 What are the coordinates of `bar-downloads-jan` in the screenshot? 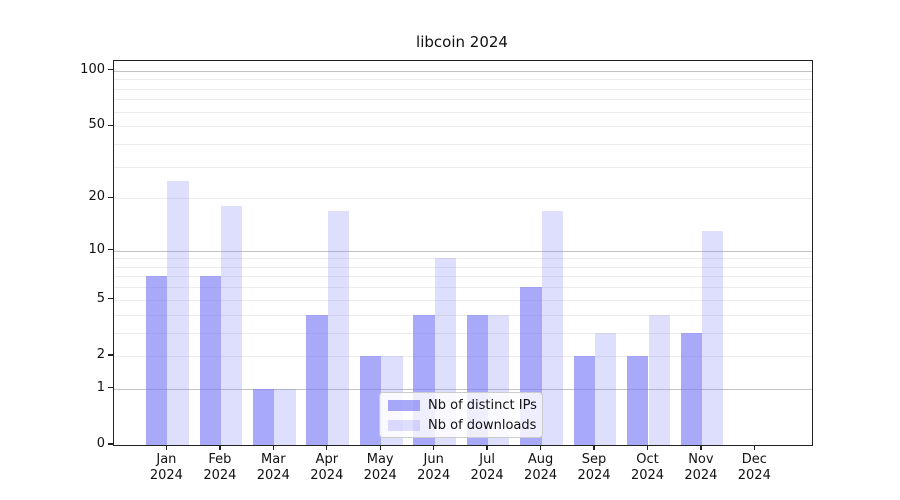 It's located at (178, 312).